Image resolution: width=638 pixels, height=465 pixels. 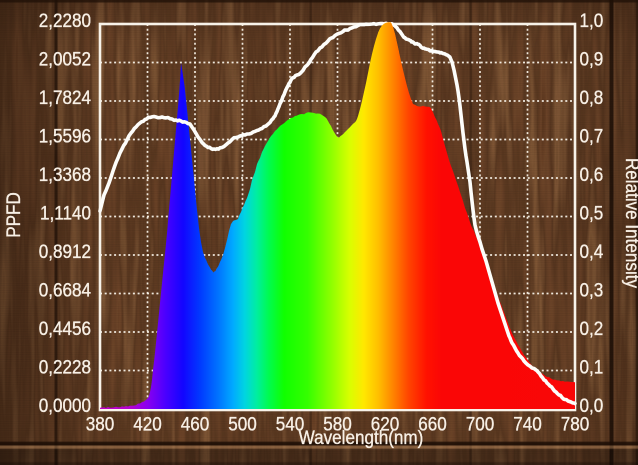 I want to click on svg-text: 0,4, so click(x=592, y=251).